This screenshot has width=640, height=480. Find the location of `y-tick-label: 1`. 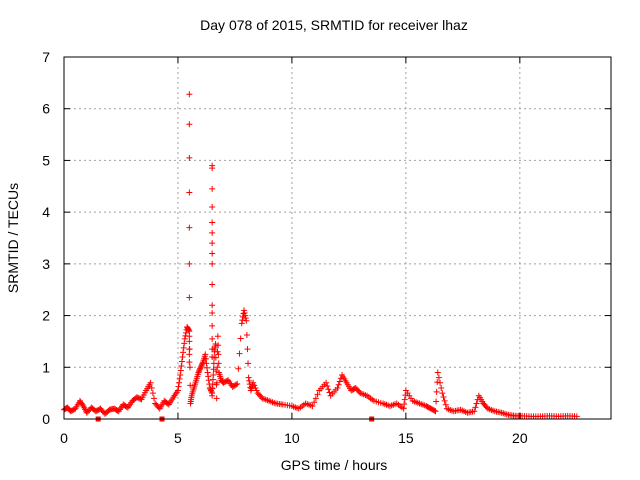

y-tick-label: 1 is located at coordinates (46, 367).